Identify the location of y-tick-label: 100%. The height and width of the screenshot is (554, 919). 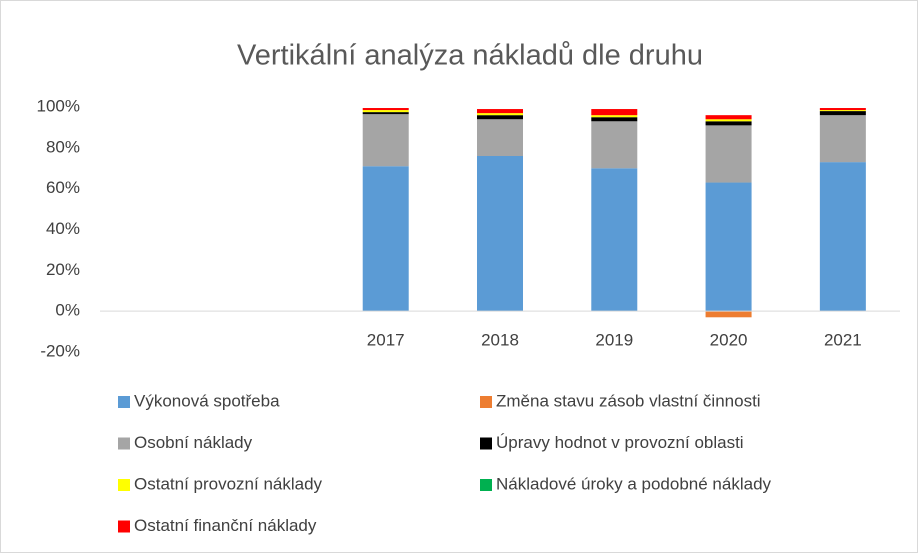
(58, 105).